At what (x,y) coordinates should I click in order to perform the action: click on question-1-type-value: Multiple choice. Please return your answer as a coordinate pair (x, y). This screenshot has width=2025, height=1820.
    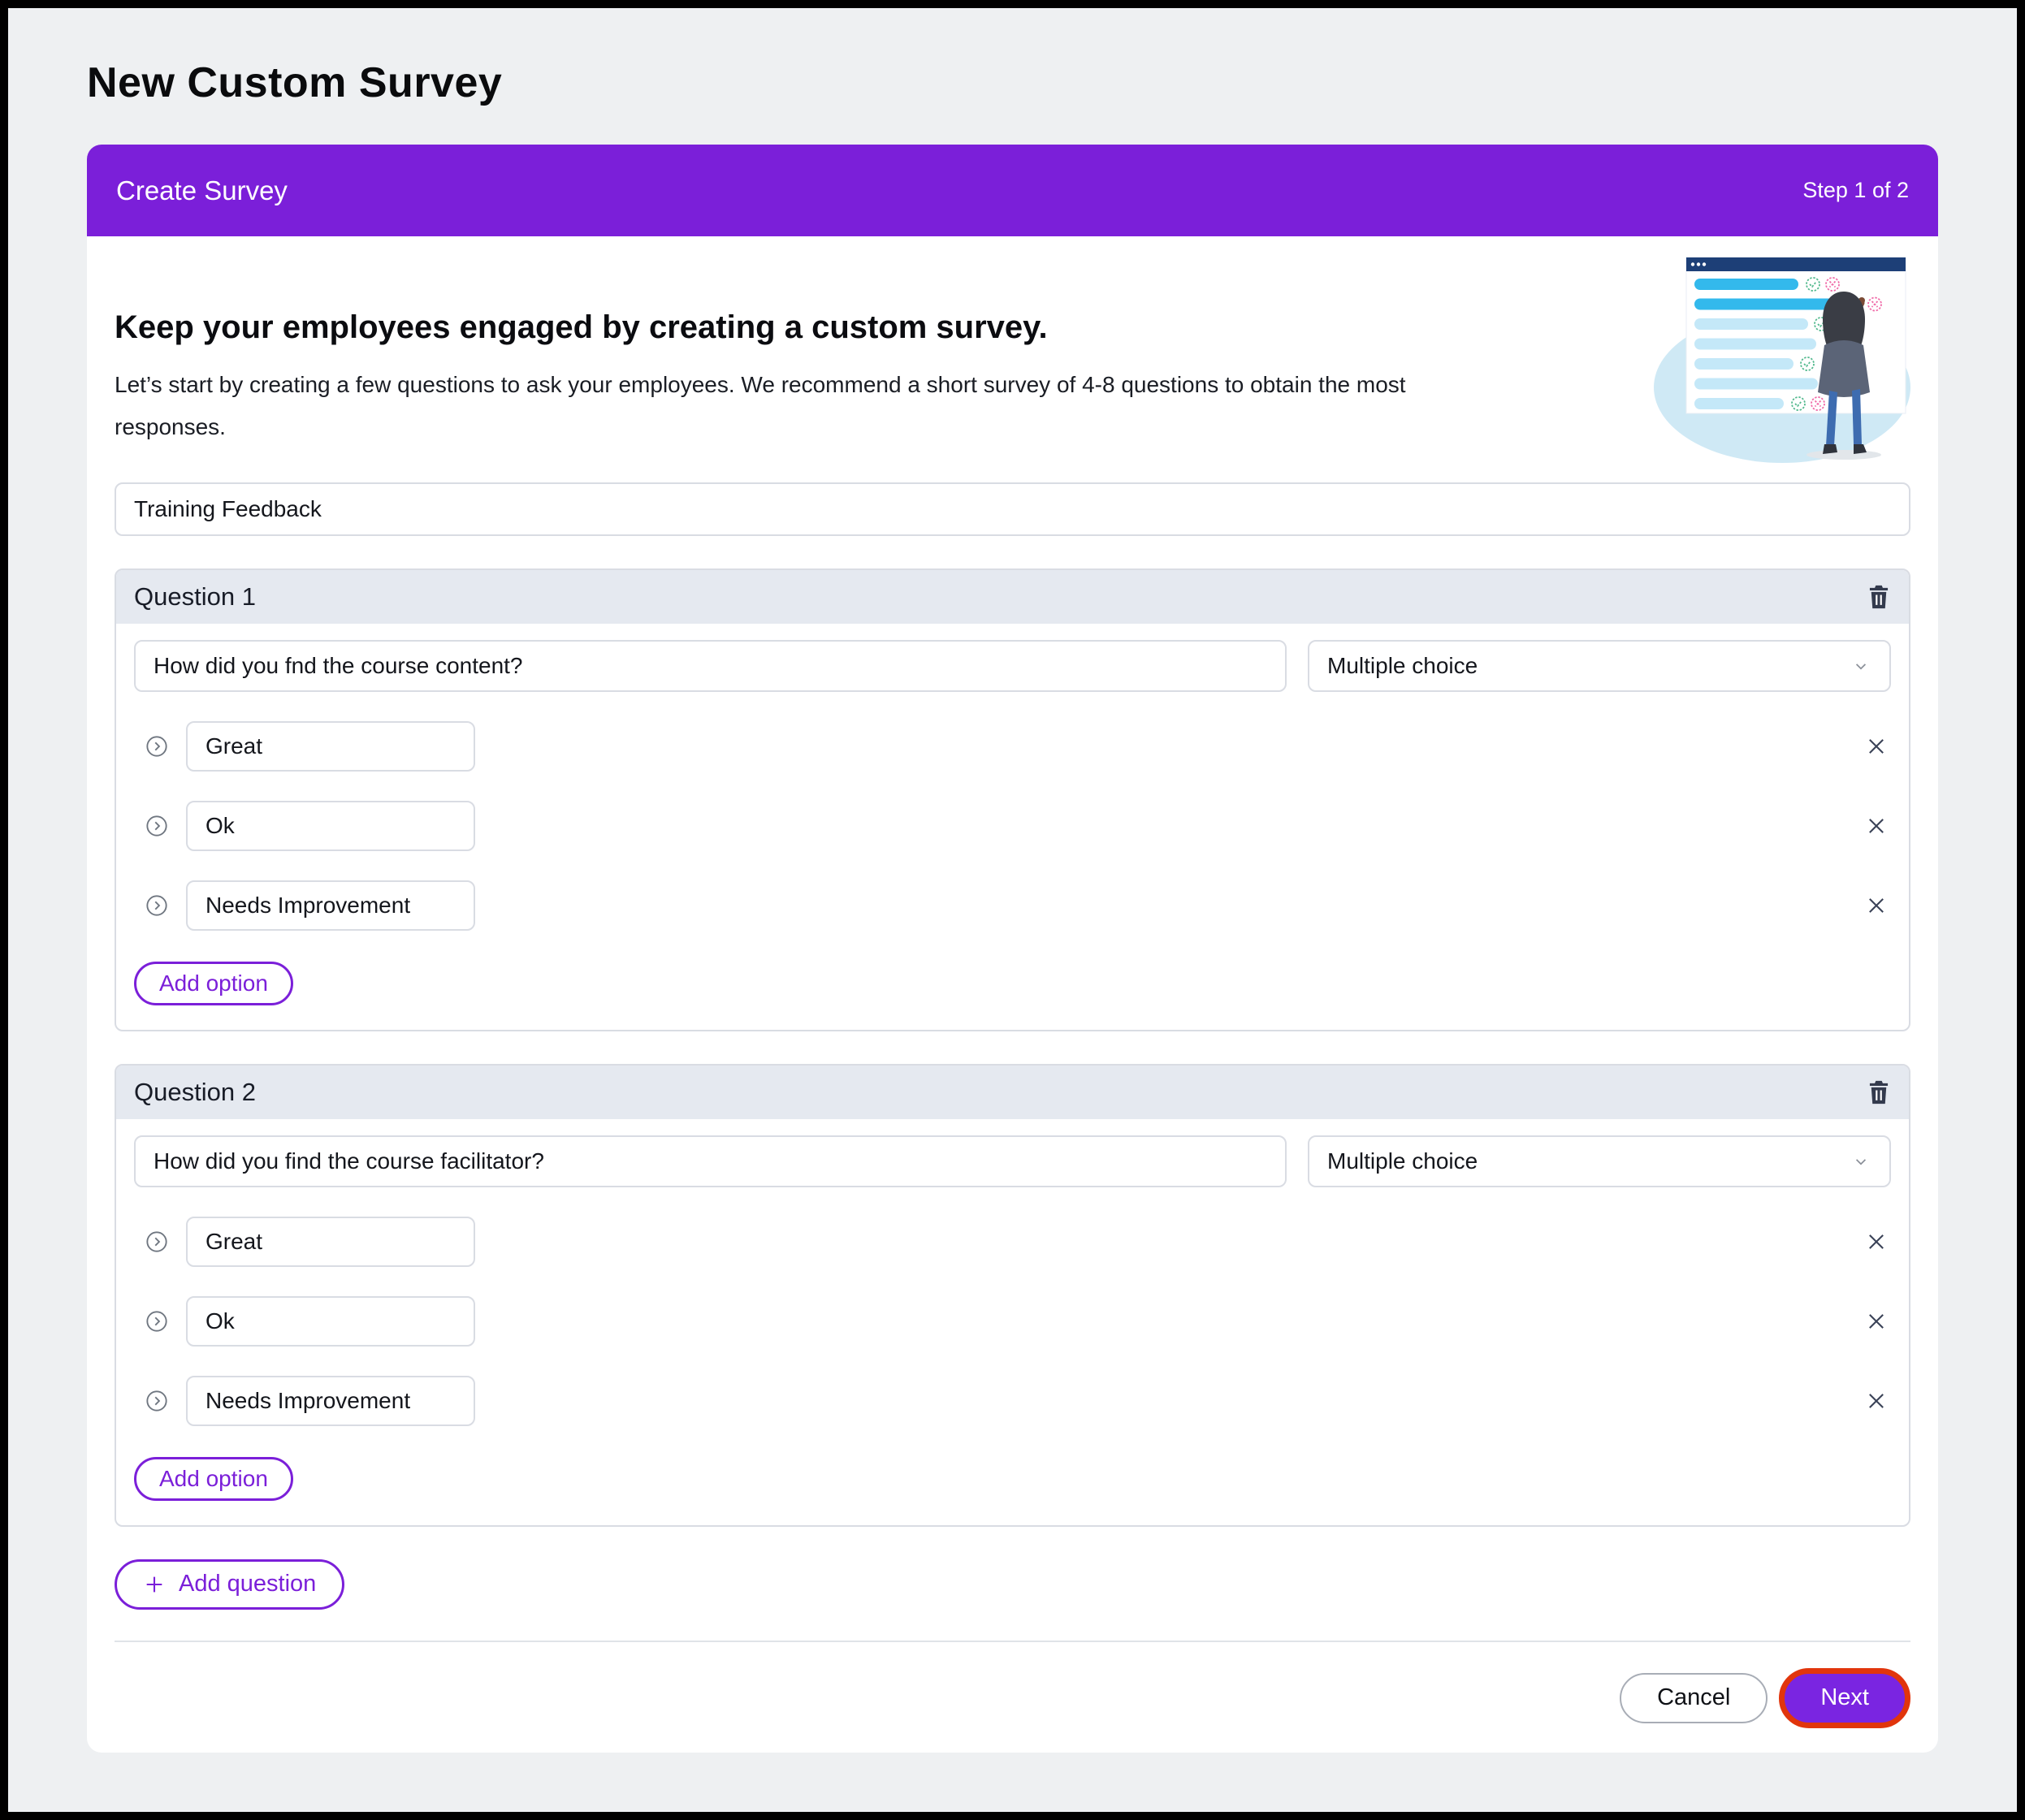
    Looking at the image, I should click on (1402, 665).